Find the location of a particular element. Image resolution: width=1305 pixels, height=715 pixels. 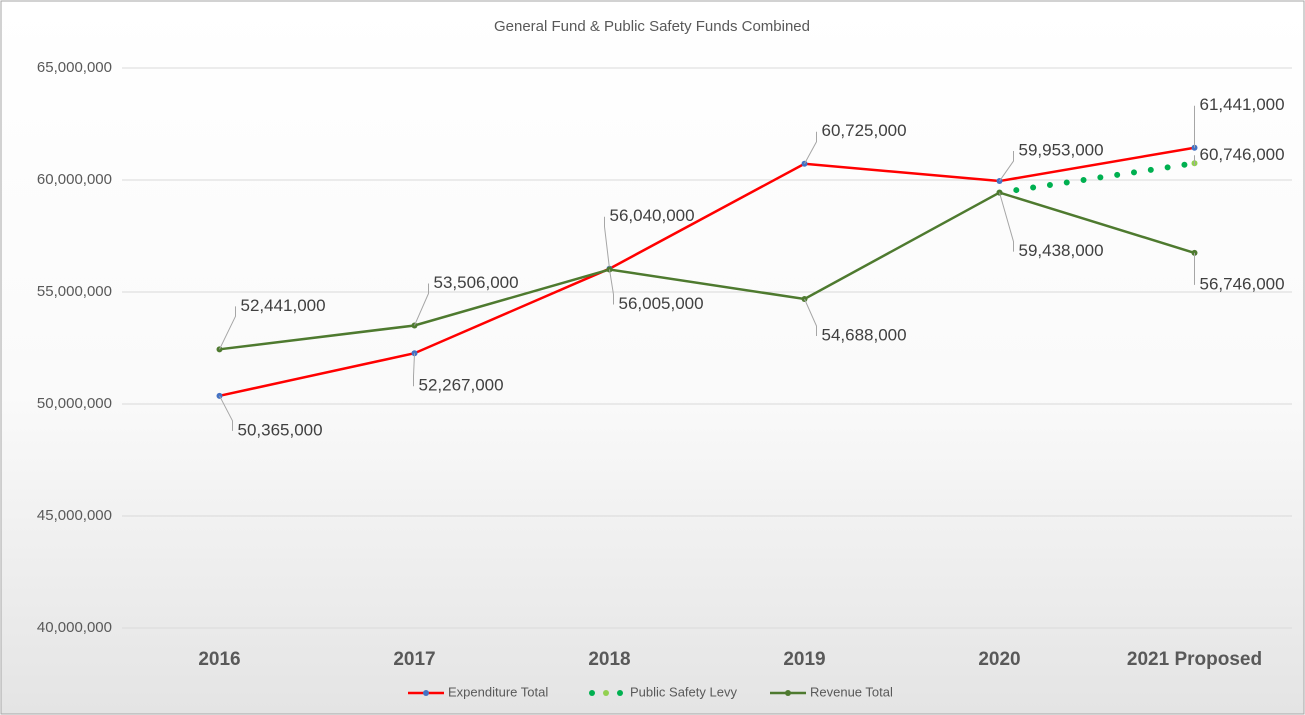

x-tick-label: 2017 is located at coordinates (414, 659).